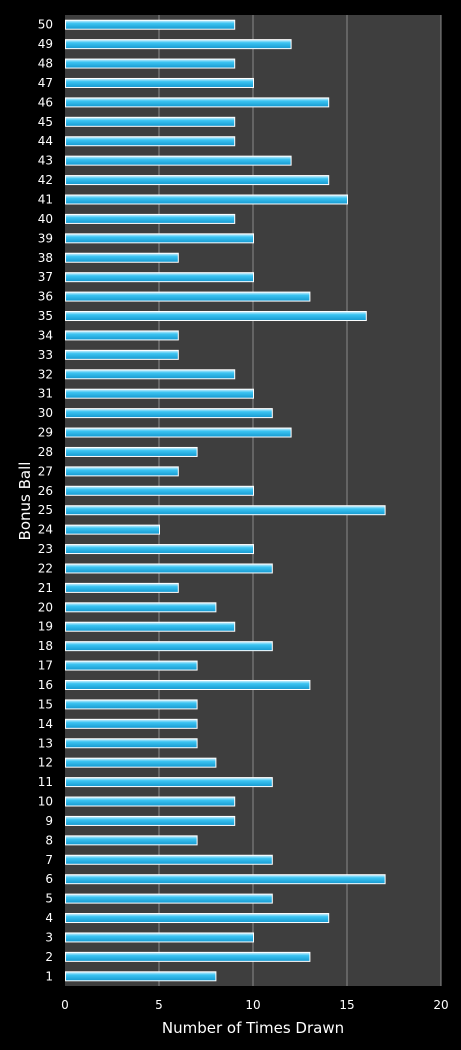 The height and width of the screenshot is (1050, 461). What do you see at coordinates (45, 782) in the screenshot?
I see `y-tick-label: 11` at bounding box center [45, 782].